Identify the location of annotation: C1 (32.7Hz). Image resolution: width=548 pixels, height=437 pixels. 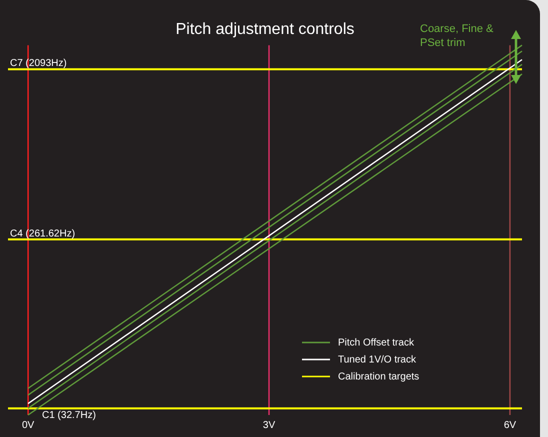
(69, 416).